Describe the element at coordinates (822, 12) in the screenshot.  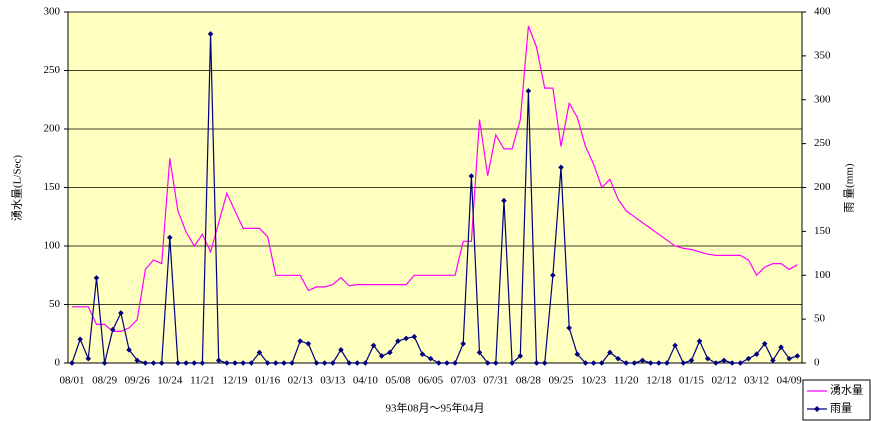
I see `y2-tick-label: 400` at that location.